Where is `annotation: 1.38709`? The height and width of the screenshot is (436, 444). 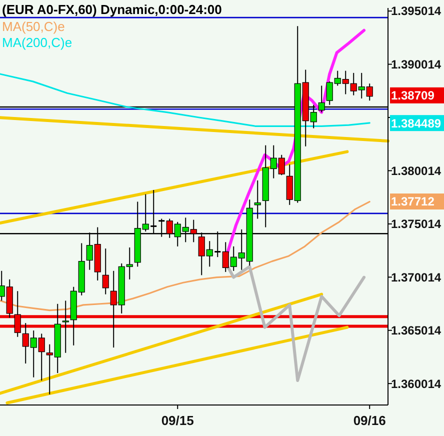 annotation: 1.38709 is located at coordinates (413, 95).